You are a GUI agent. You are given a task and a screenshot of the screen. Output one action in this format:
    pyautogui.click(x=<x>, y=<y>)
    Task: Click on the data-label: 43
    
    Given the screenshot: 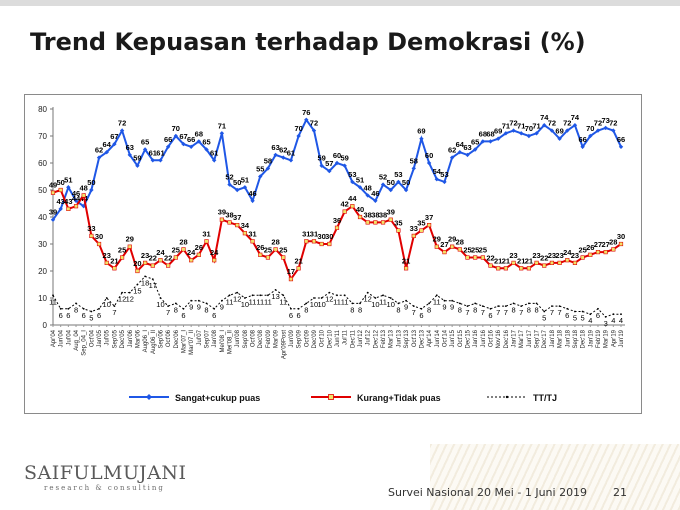 What is the action you would take?
    pyautogui.click(x=68, y=201)
    